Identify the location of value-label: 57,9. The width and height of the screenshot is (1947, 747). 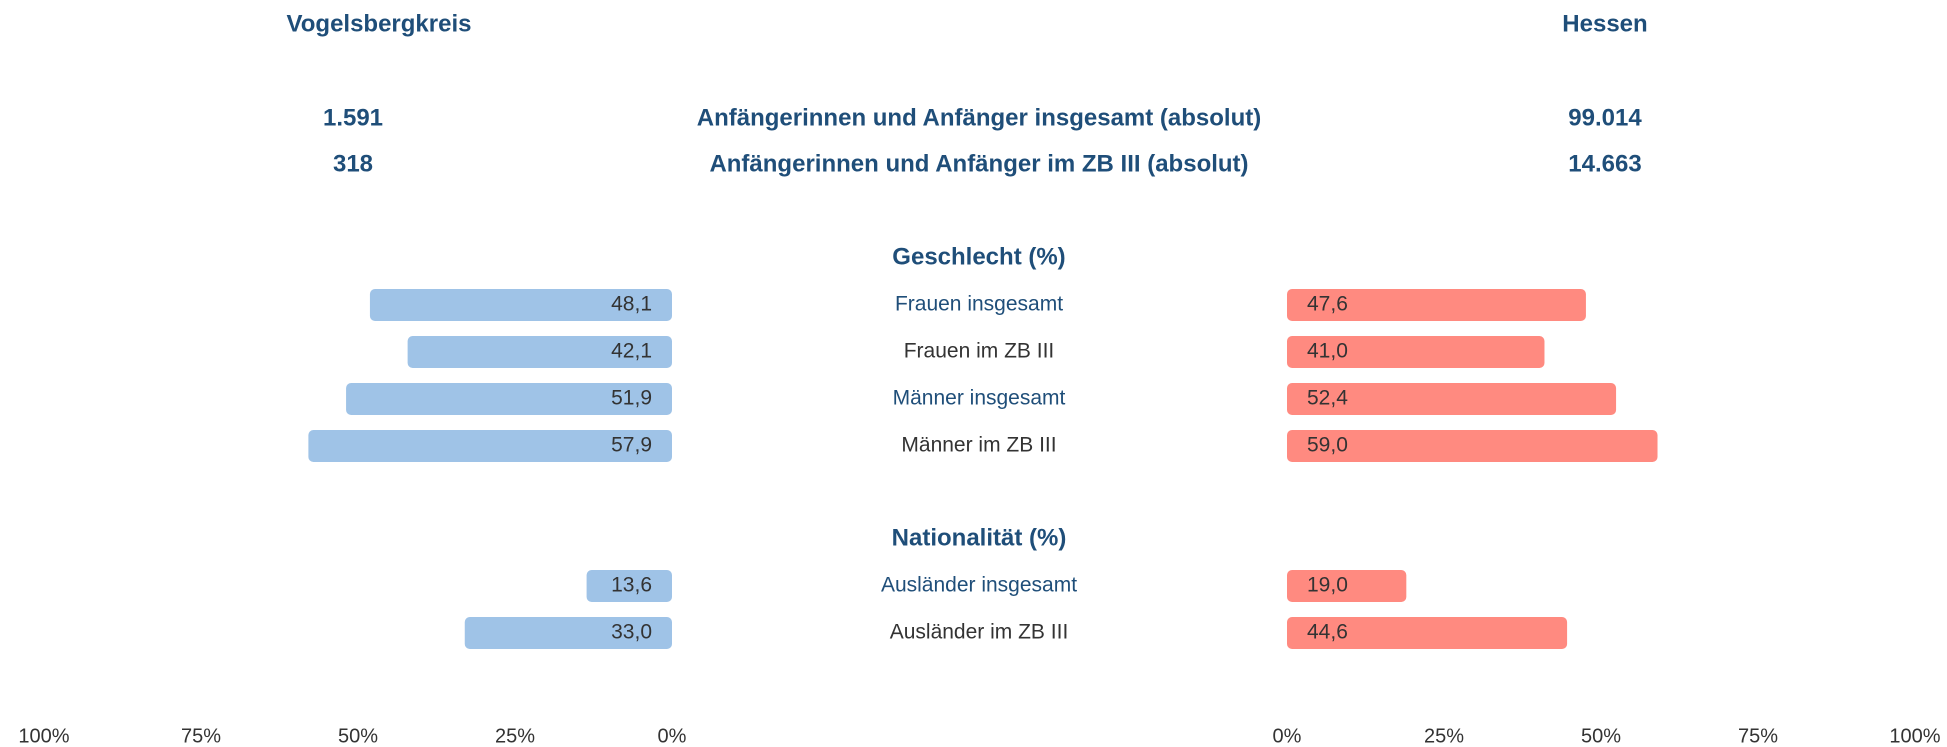
(631, 445).